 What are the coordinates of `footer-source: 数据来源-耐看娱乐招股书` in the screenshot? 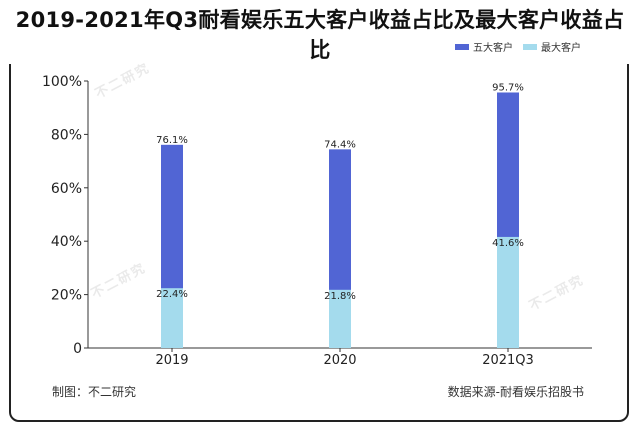 It's located at (515, 392).